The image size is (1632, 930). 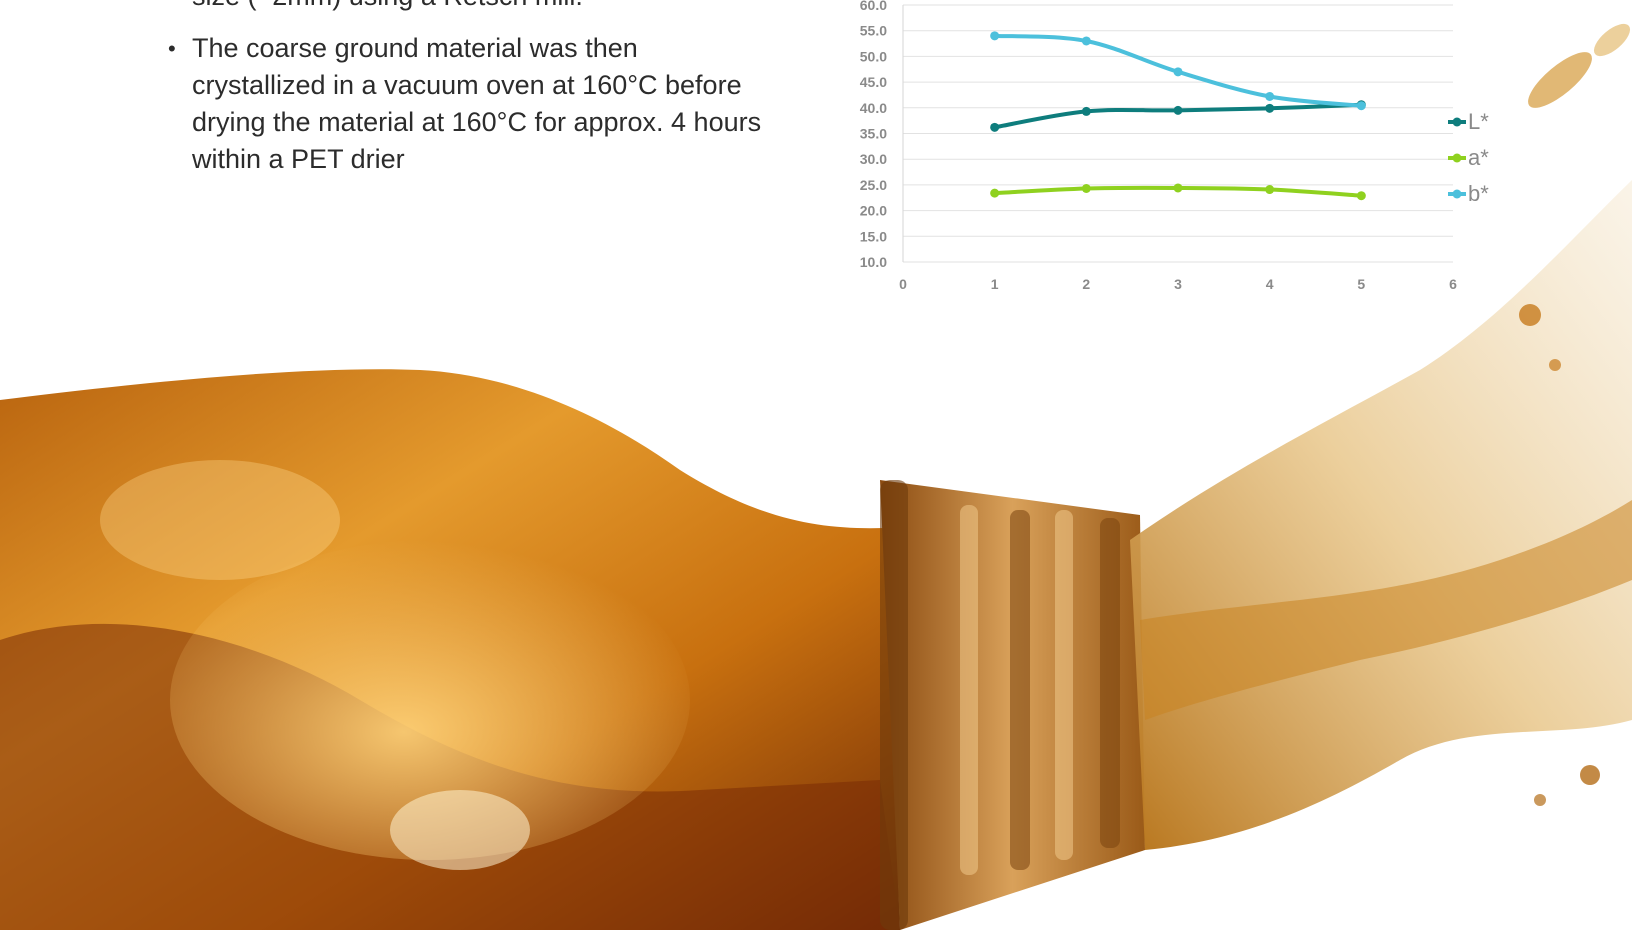 What do you see at coordinates (1453, 284) in the screenshot?
I see `x-tick-label: 6` at bounding box center [1453, 284].